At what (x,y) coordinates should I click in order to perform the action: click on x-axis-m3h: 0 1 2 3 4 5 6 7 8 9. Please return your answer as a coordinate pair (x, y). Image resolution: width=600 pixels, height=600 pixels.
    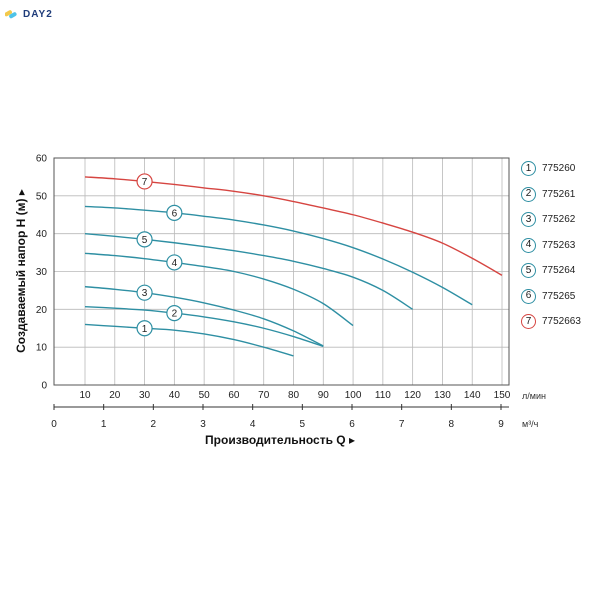
    Looking at the image, I should click on (277, 417).